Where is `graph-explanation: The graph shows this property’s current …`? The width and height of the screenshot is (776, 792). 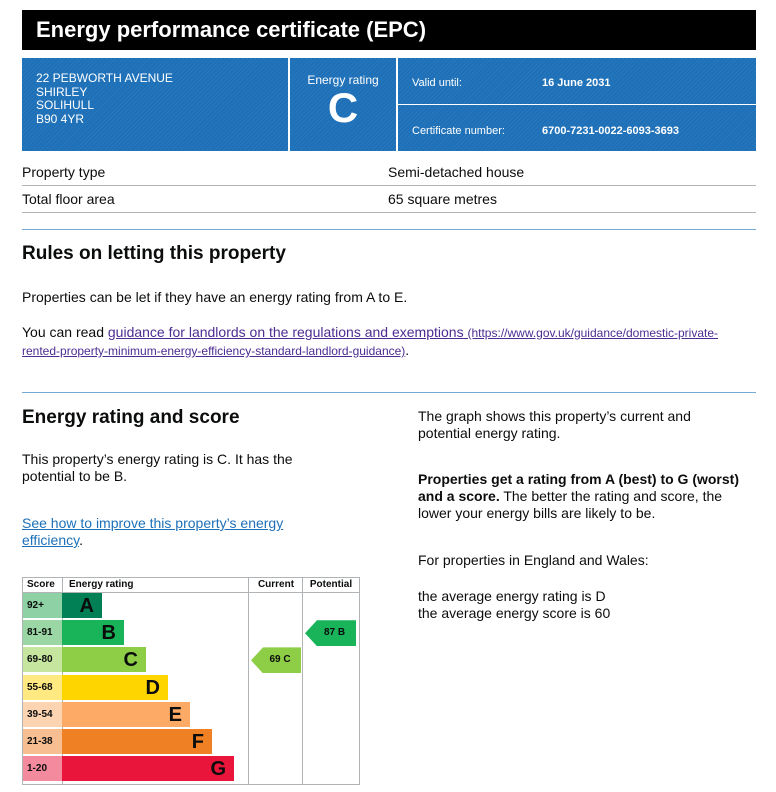
graph-explanation: The graph shows this property’s current … is located at coordinates (554, 424).